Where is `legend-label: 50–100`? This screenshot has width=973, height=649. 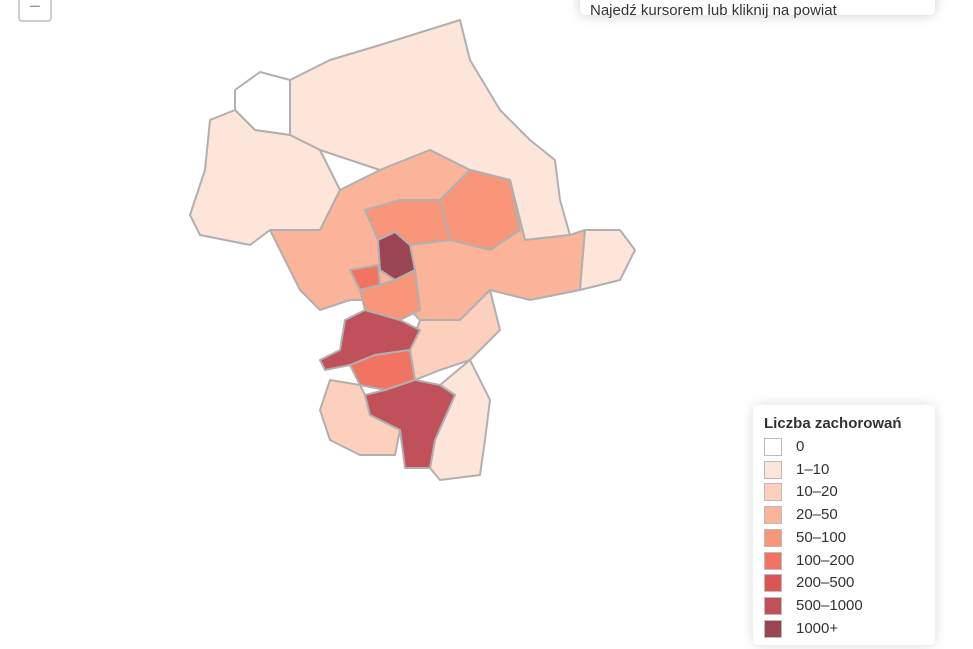
legend-label: 50–100 is located at coordinates (821, 537).